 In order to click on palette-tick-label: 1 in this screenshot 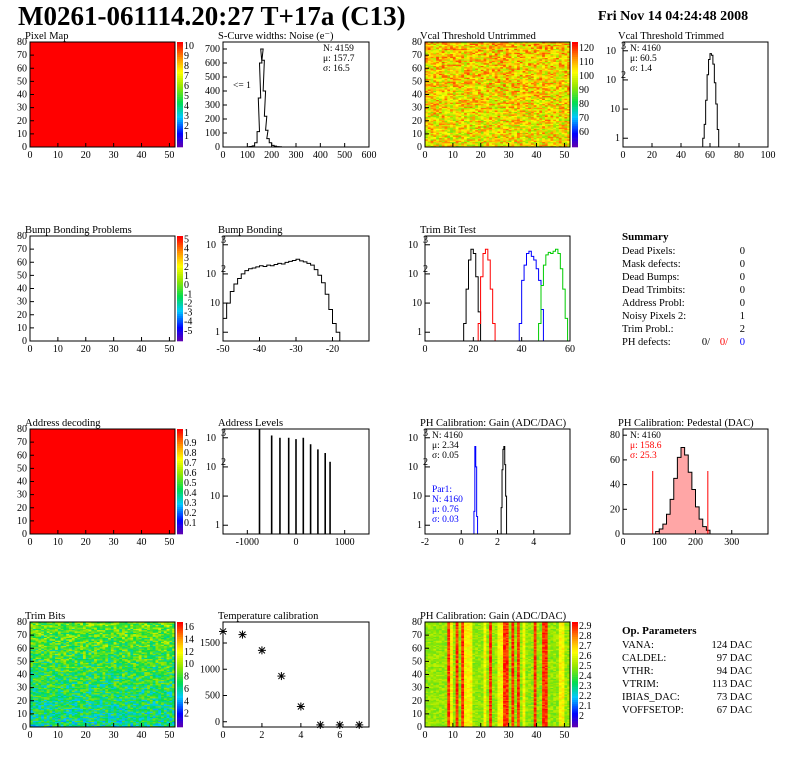, I will do `click(186, 136)`.